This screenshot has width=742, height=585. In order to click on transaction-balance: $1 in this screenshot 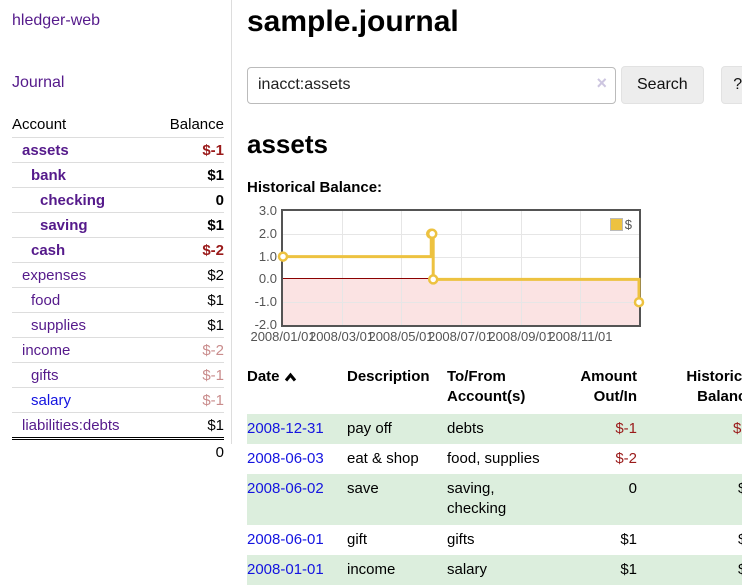, I will do `click(694, 570)`.